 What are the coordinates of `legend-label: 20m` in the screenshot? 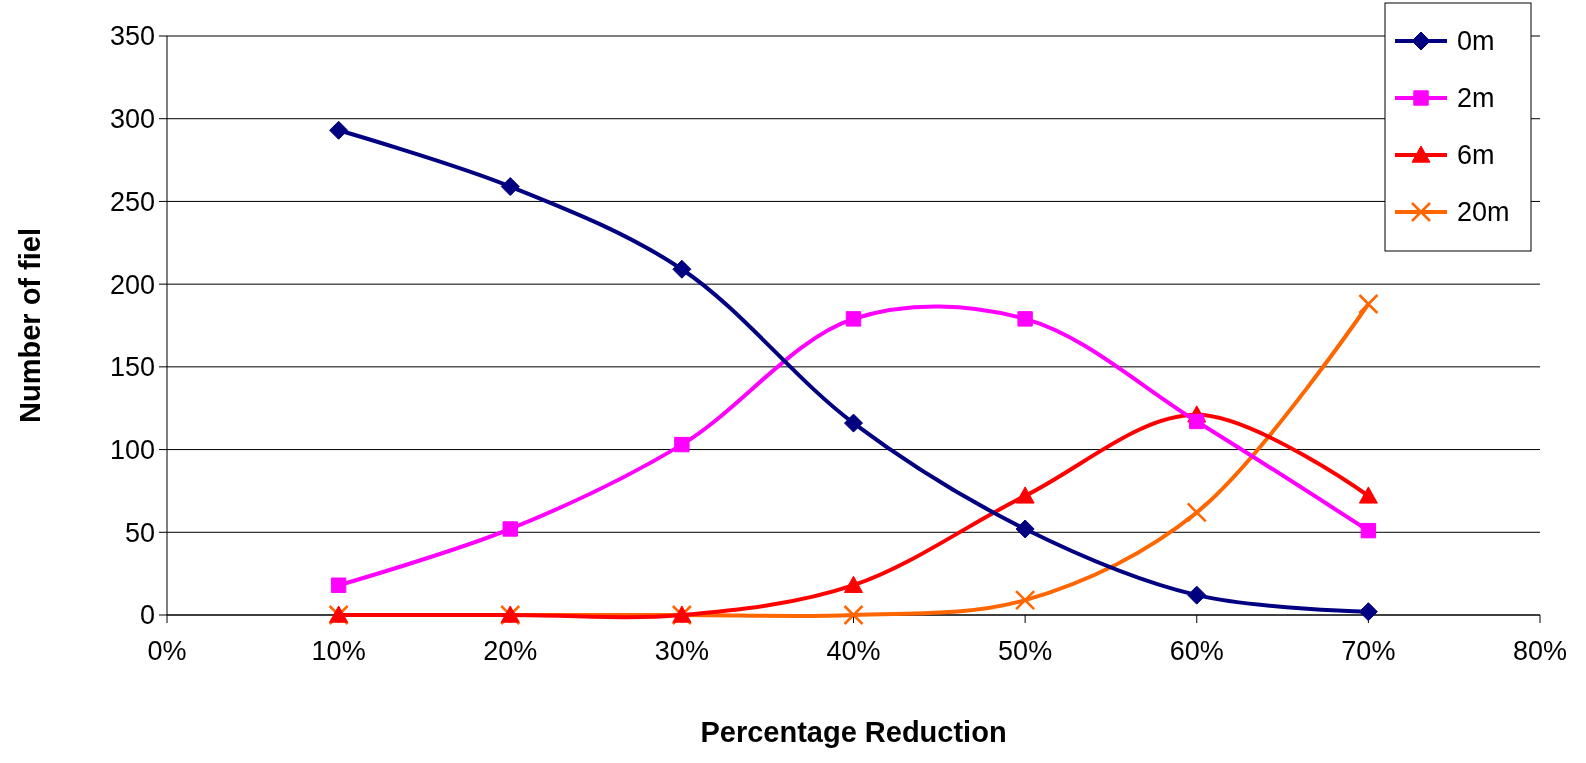 It's located at (1483, 212).